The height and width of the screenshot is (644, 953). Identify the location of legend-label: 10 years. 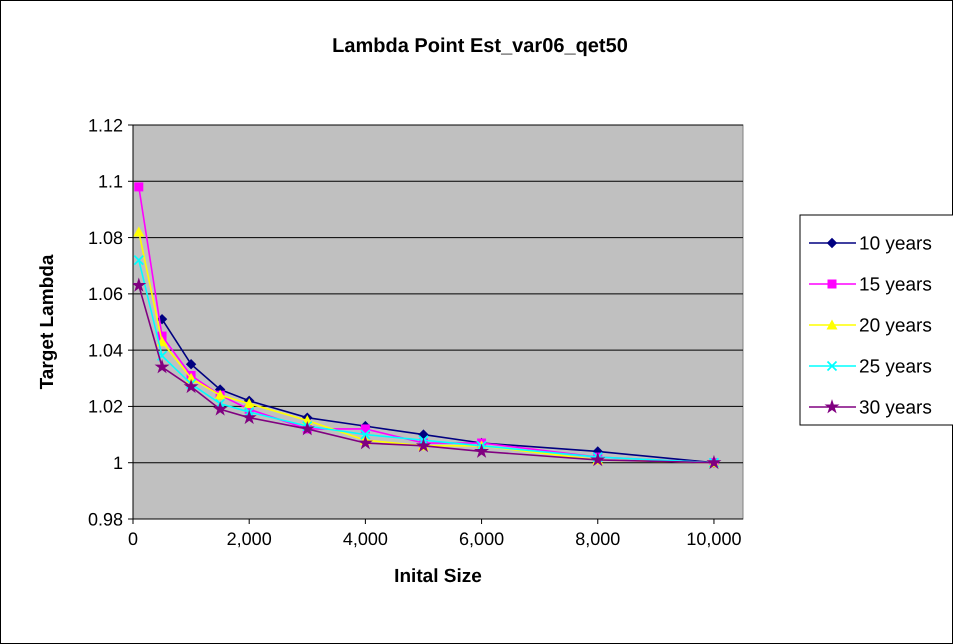
(895, 244).